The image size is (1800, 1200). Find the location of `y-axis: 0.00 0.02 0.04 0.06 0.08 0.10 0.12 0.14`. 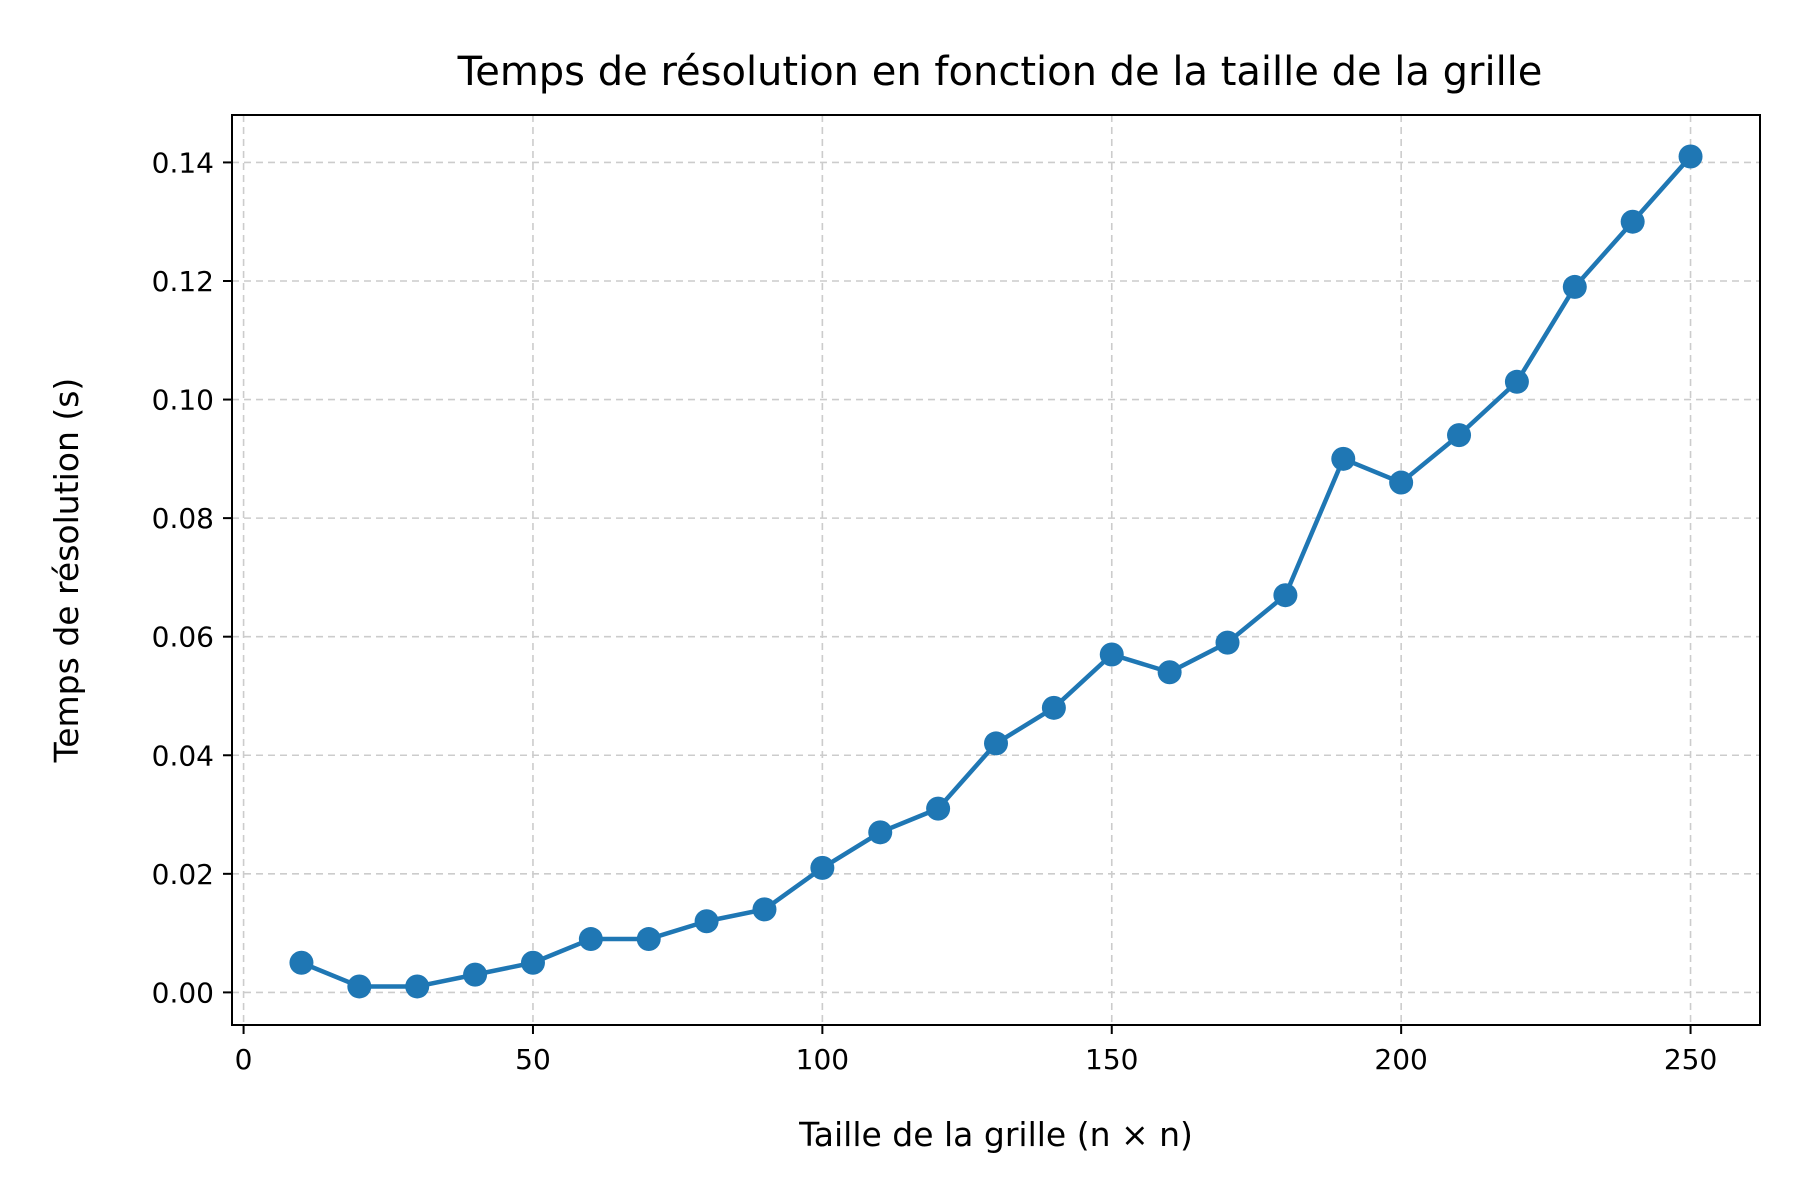

y-axis: 0.00 0.02 0.04 0.06 0.08 0.10 0.12 0.14 is located at coordinates (192, 577).